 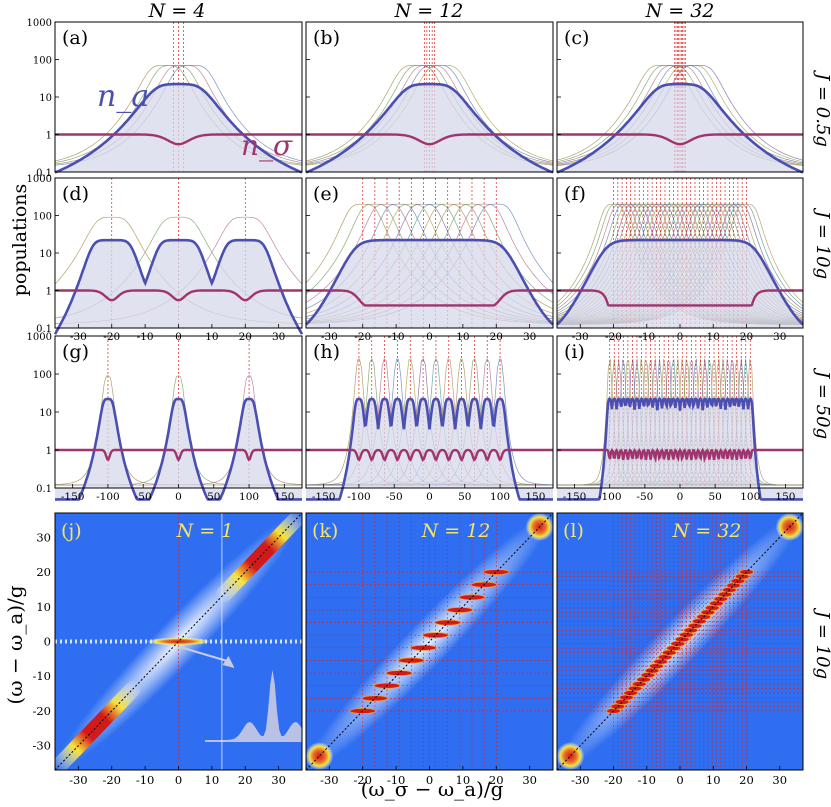 What do you see at coordinates (326, 38) in the screenshot?
I see `panel-label: (b)` at bounding box center [326, 38].